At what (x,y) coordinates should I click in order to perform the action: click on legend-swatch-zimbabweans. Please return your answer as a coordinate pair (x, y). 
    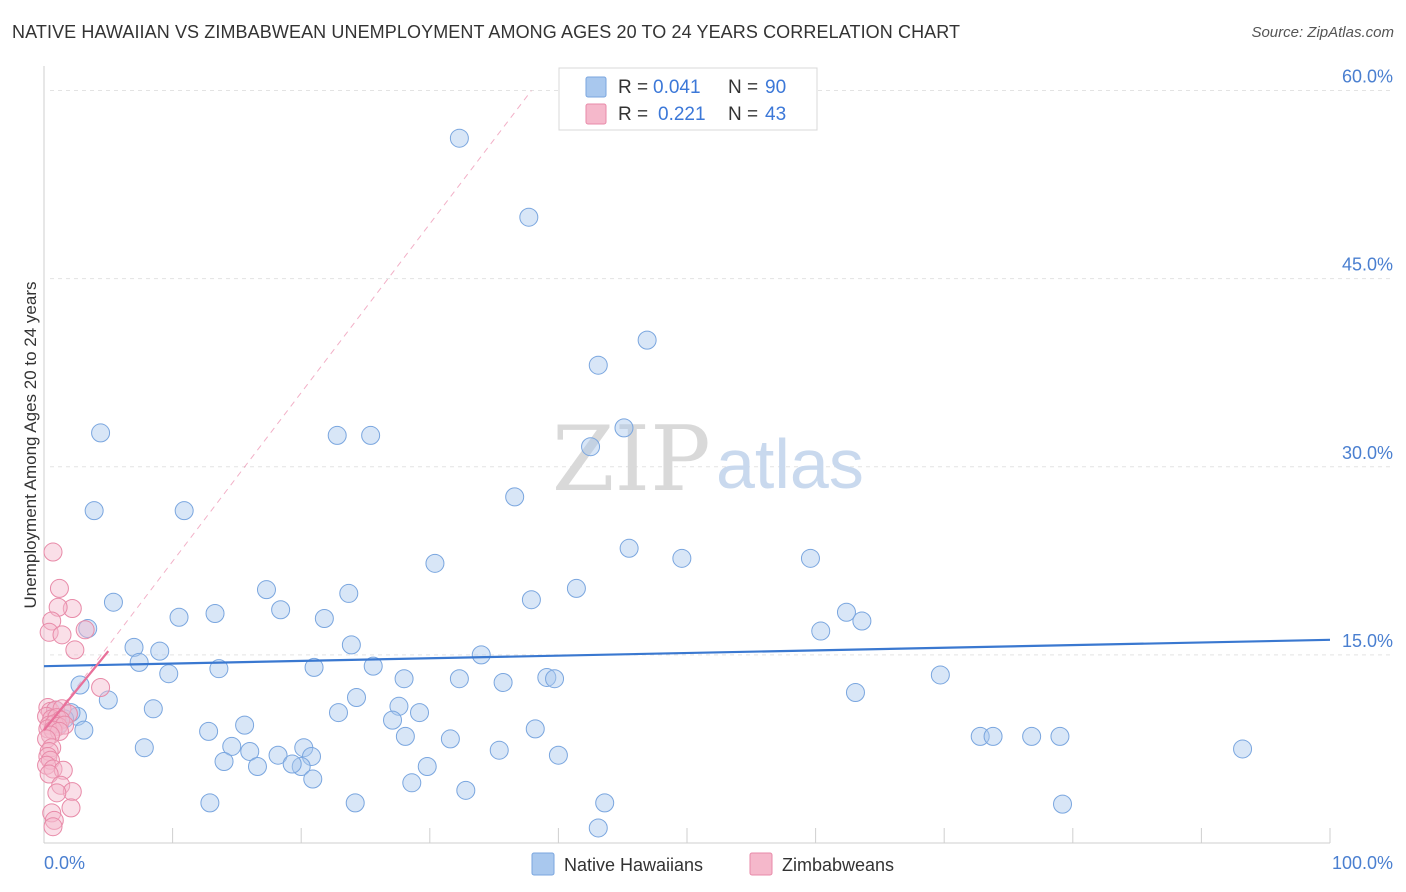
    Looking at the image, I should click on (596, 114).